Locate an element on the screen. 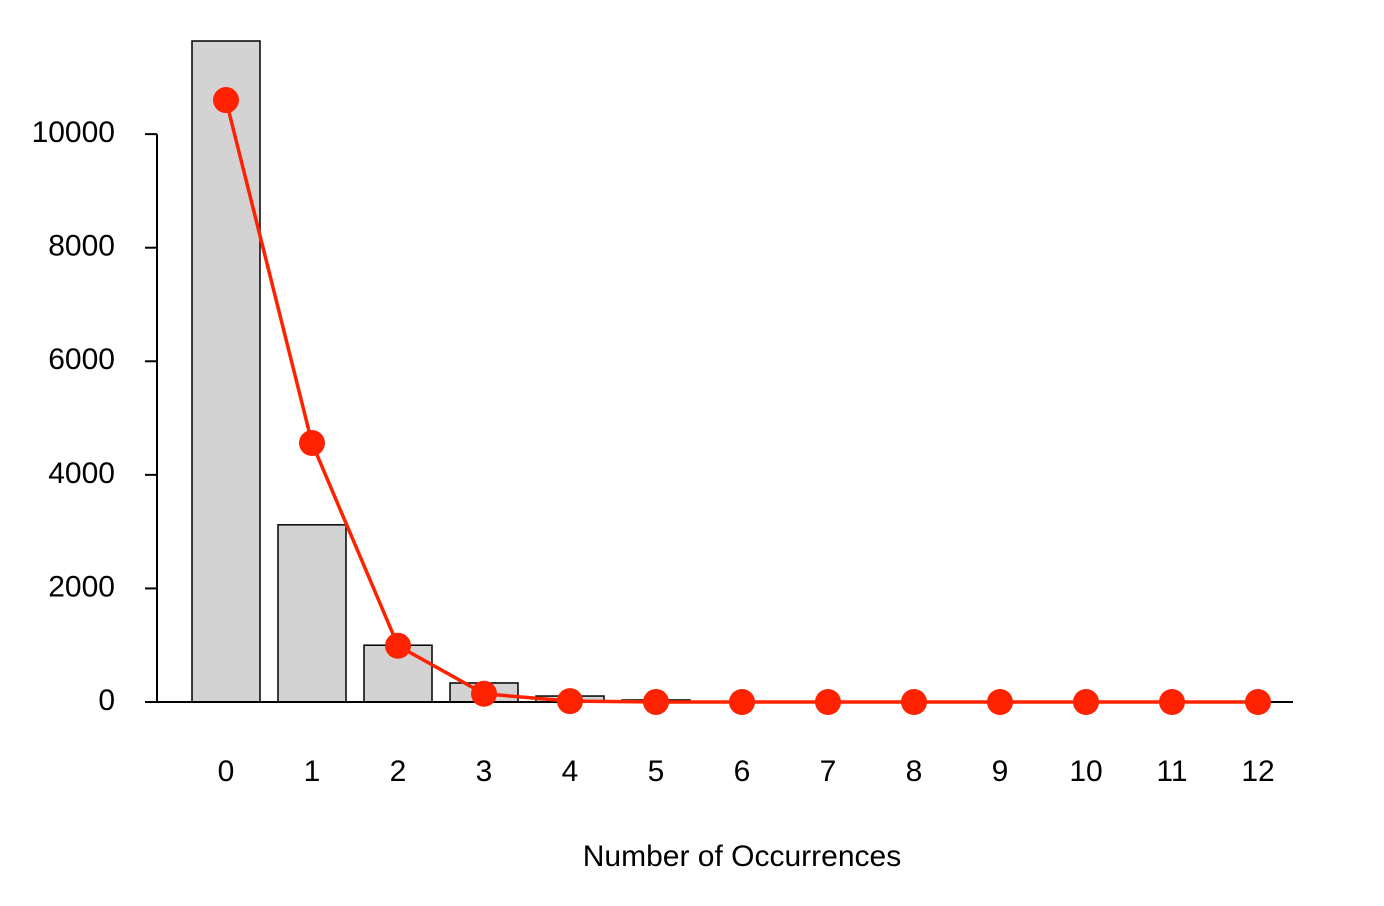 The height and width of the screenshot is (906, 1384). y-tick-label: 10000 is located at coordinates (73, 132).